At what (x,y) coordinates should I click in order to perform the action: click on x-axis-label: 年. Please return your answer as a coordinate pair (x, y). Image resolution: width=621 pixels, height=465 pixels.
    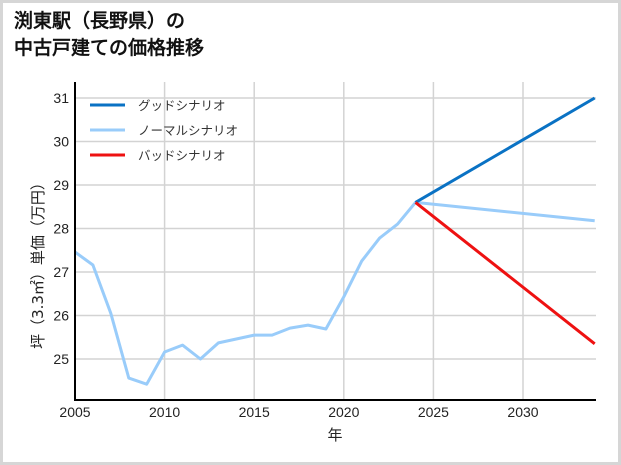
    Looking at the image, I should click on (334, 435).